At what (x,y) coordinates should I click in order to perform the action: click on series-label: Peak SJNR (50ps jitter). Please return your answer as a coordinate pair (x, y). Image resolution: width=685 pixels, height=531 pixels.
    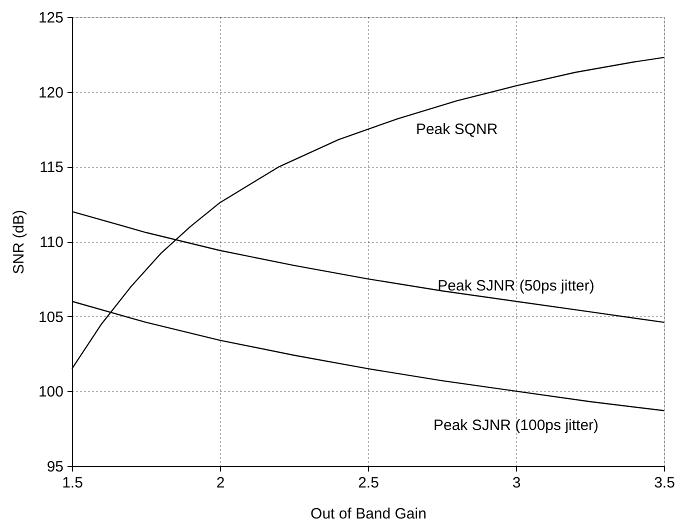
    Looking at the image, I should click on (516, 285).